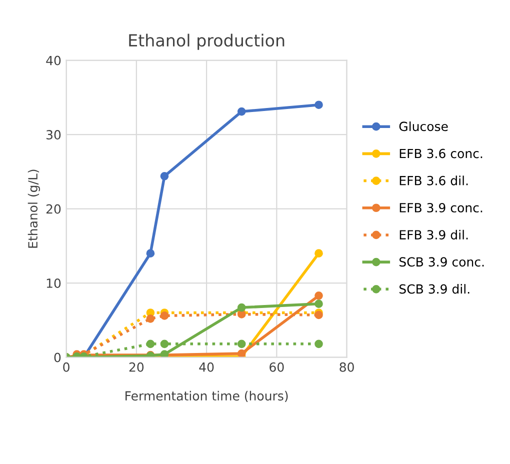 The height and width of the screenshot is (464, 510). I want to click on legend-label: SCB 3.9 conc., so click(441, 262).